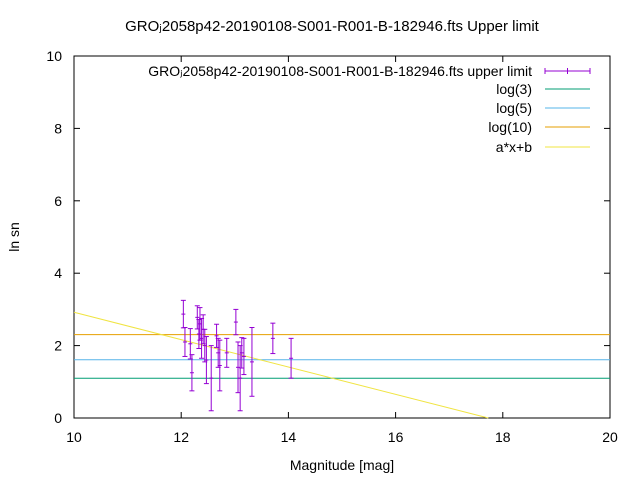 This screenshot has width=640, height=480. Describe the element at coordinates (58, 346) in the screenshot. I see `y-tick-label: 2` at that location.